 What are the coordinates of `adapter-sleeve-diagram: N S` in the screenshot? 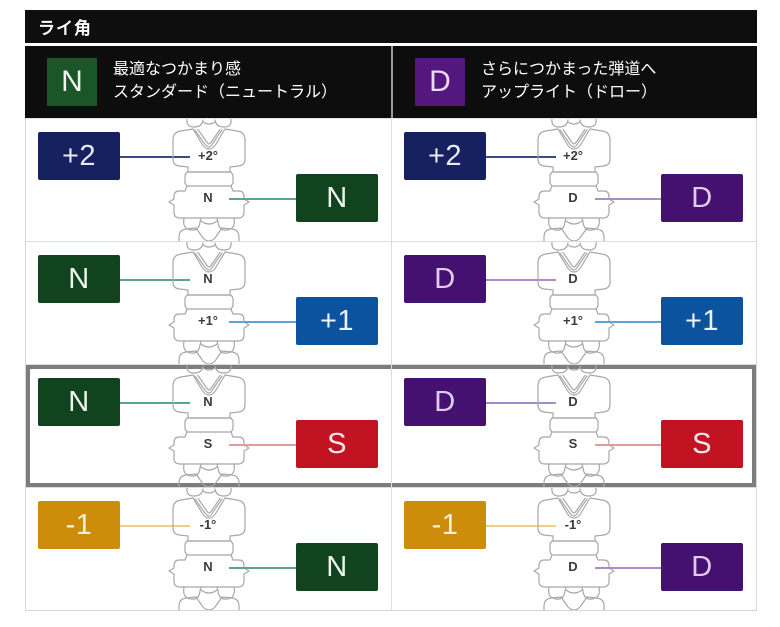 It's located at (209, 426).